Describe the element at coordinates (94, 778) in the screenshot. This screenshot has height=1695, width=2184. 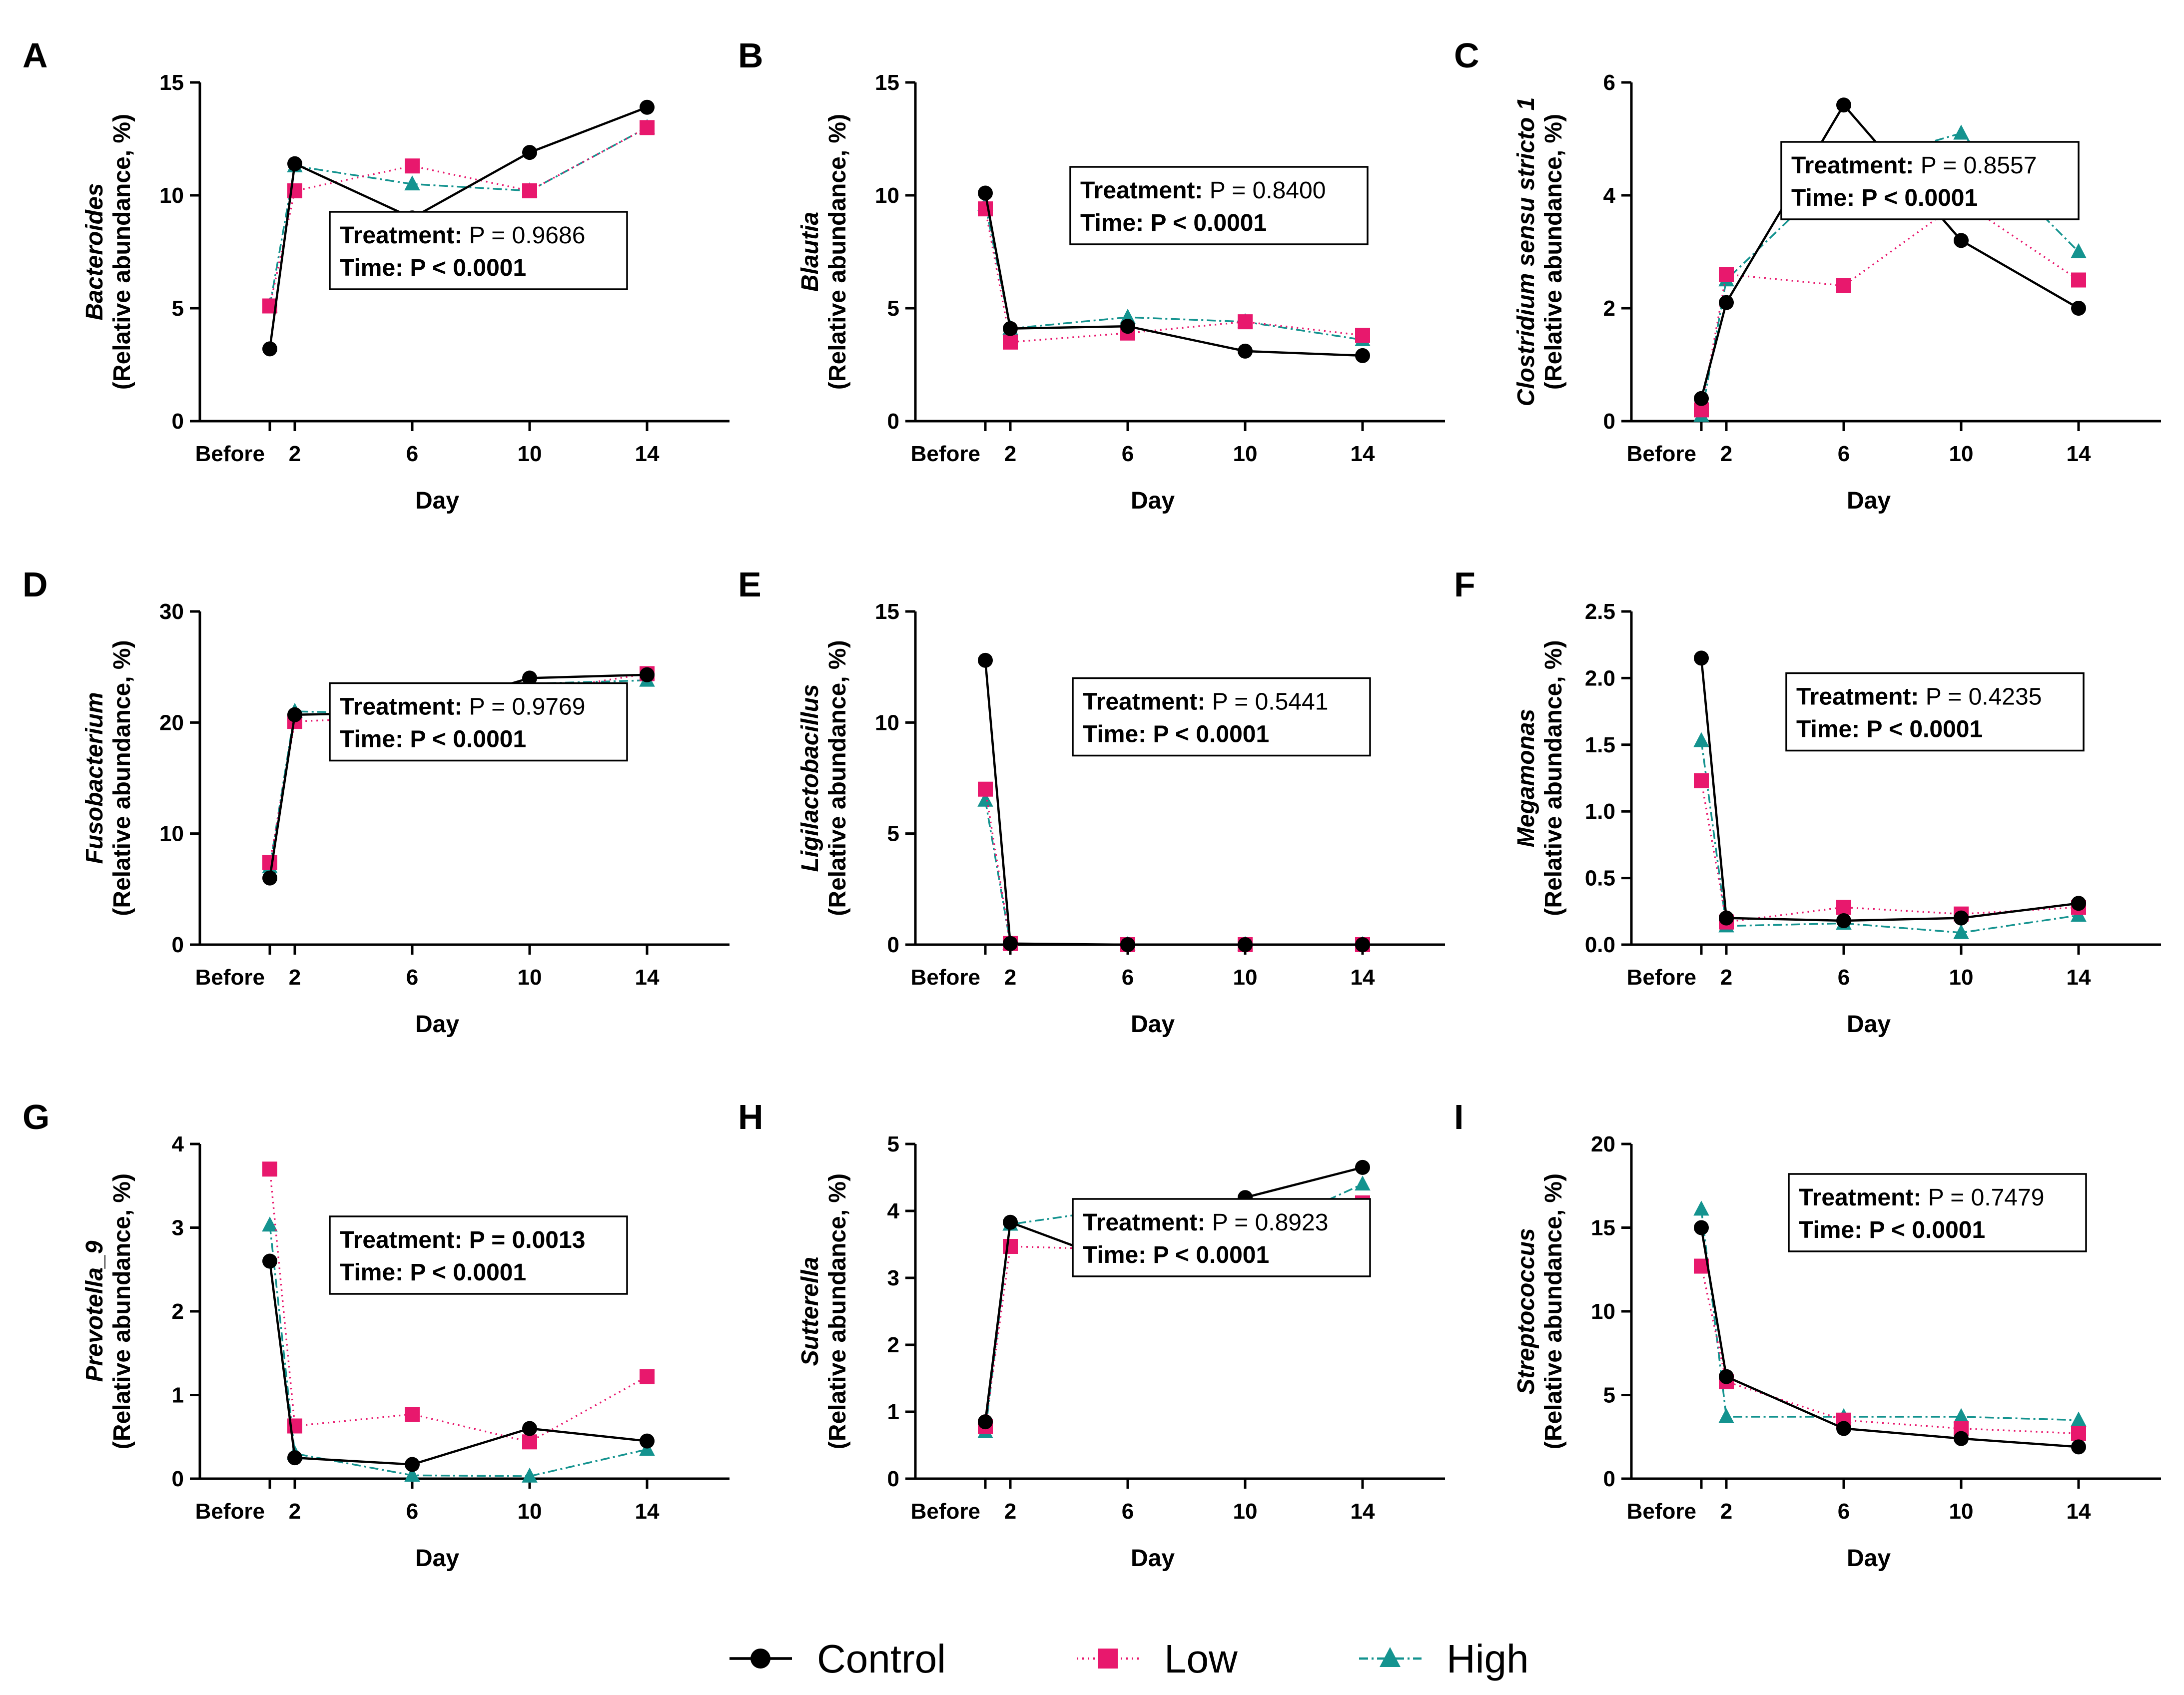
I see `y-axis-genus-label: Fusobacterium` at that location.